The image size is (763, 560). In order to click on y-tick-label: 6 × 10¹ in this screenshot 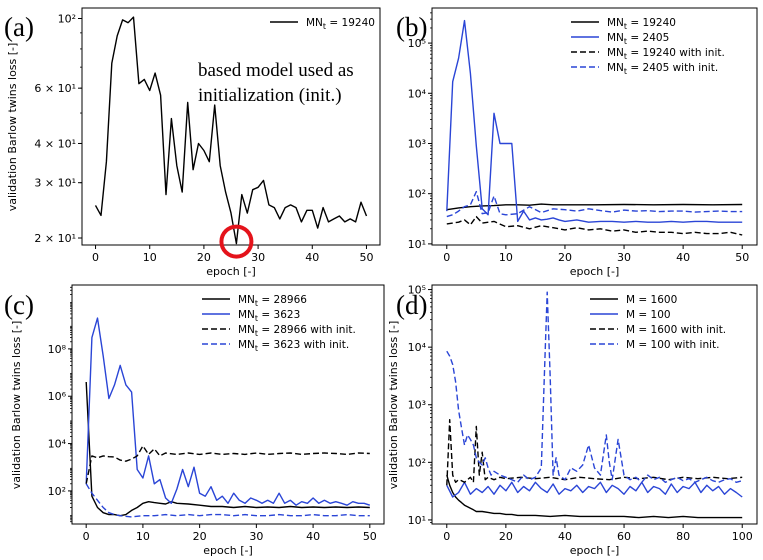, I will do `click(55, 88)`.